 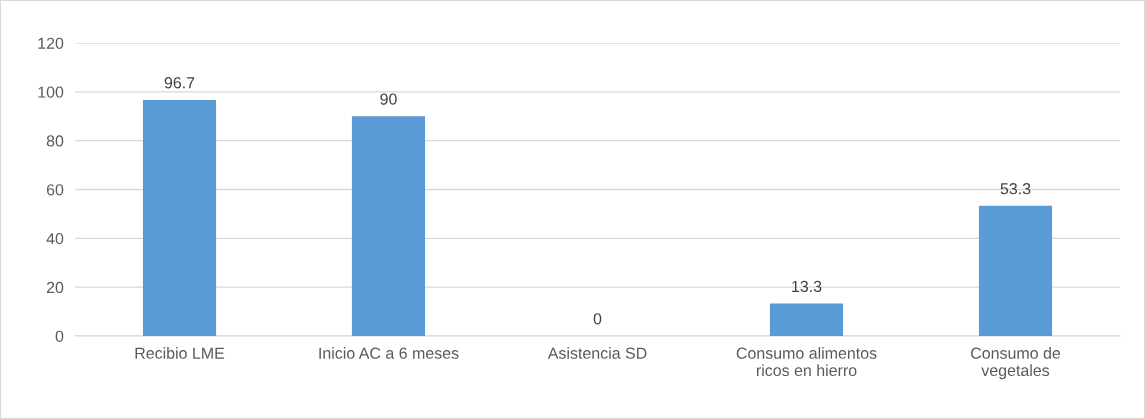 What do you see at coordinates (51, 92) in the screenshot?
I see `y-tick-label: 100` at bounding box center [51, 92].